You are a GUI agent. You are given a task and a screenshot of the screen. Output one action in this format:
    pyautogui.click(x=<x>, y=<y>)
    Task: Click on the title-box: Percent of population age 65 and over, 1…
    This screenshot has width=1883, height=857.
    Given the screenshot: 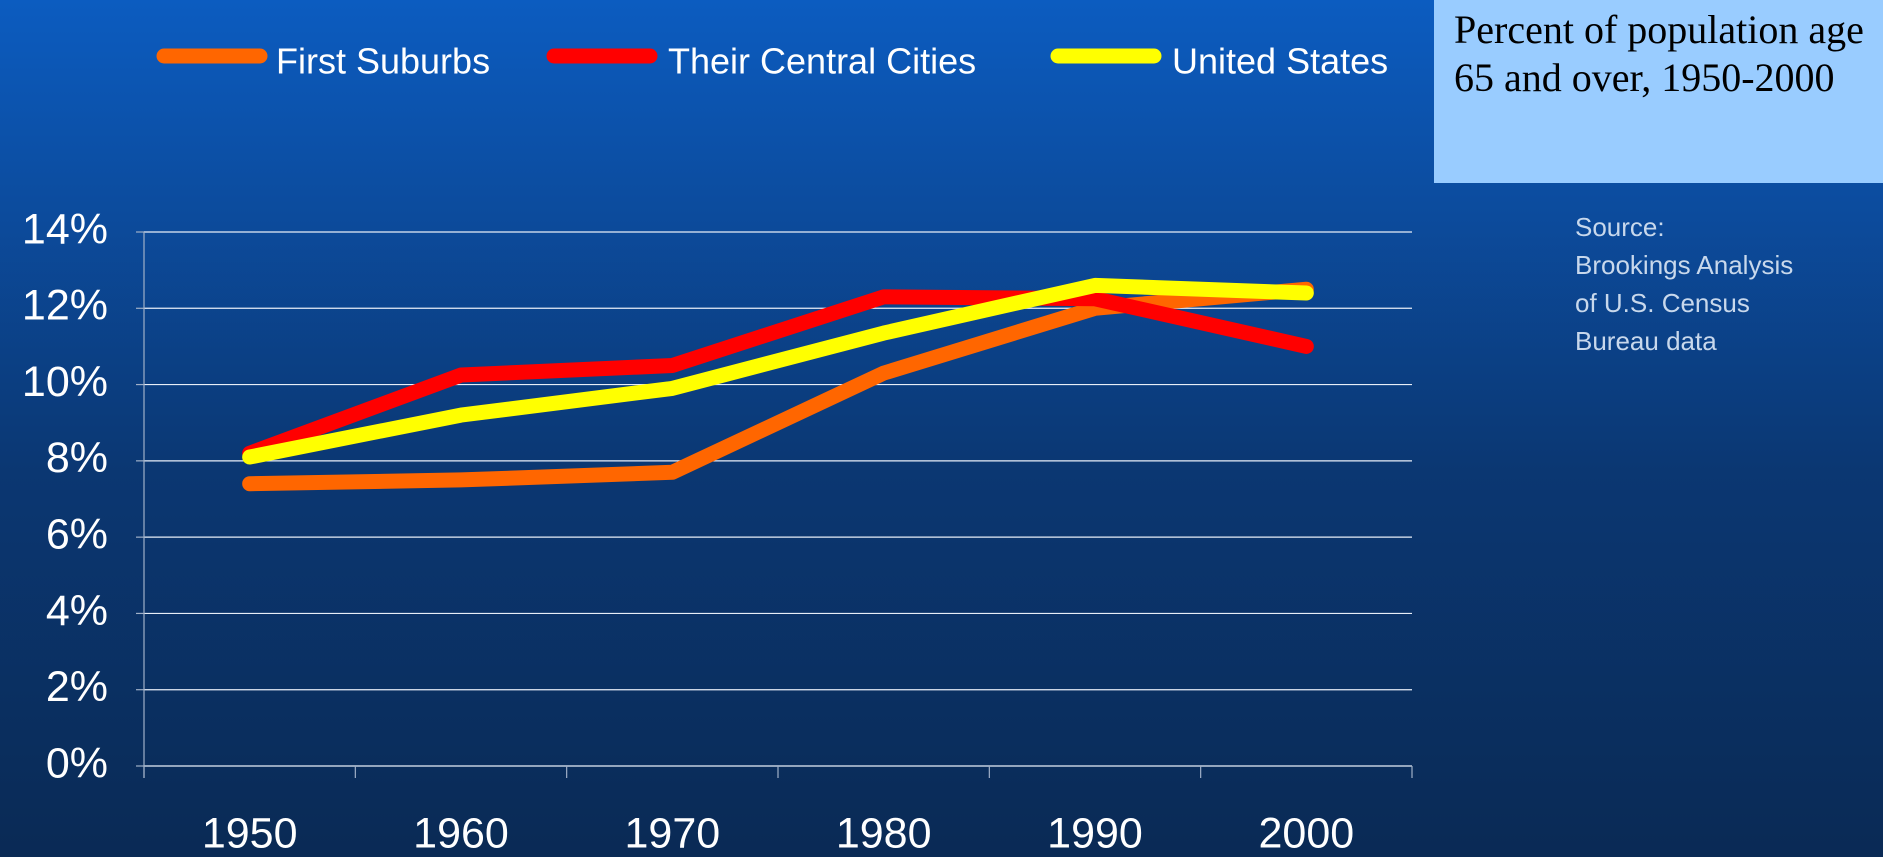 What is the action you would take?
    pyautogui.click(x=1658, y=91)
    